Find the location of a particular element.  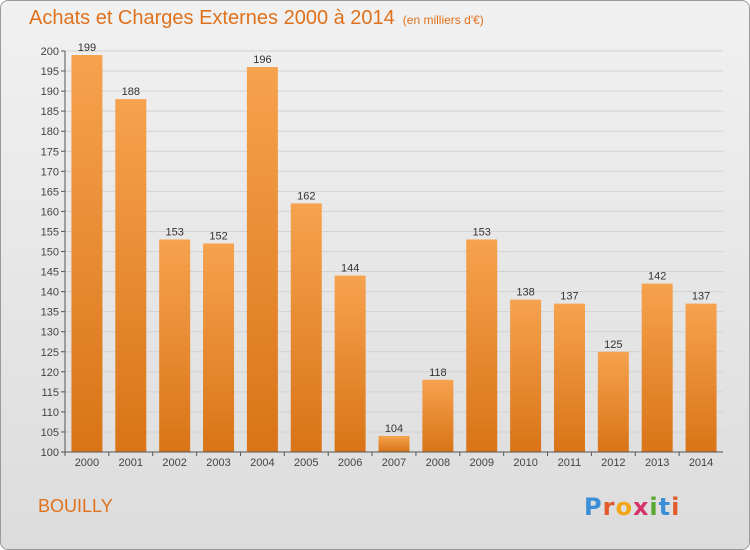

y-tick-label: 175 is located at coordinates (50, 152).